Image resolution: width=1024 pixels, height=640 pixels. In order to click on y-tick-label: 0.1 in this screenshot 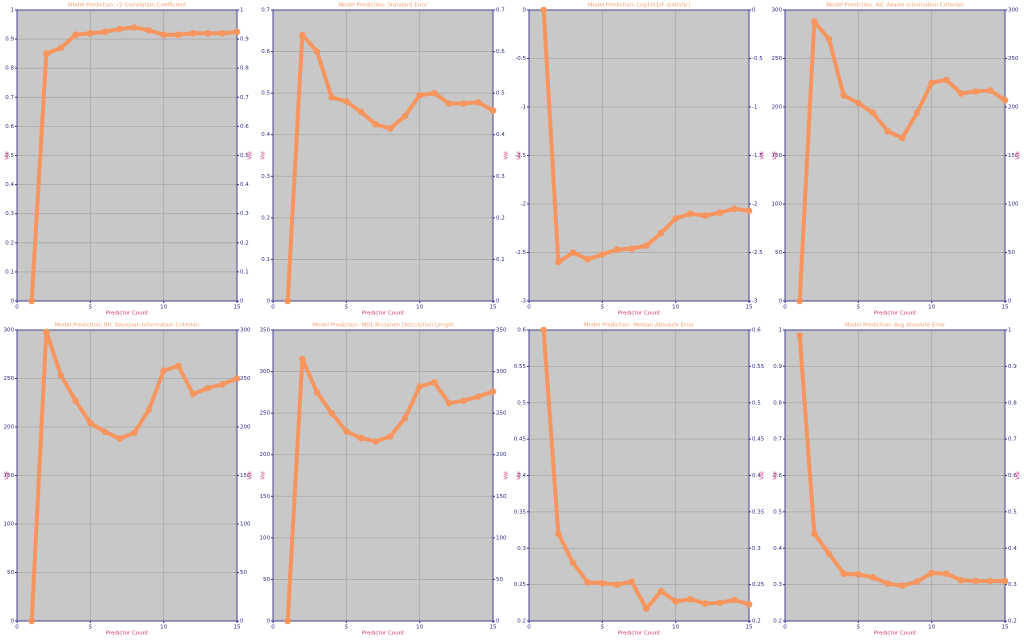, I will do `click(9, 272)`.